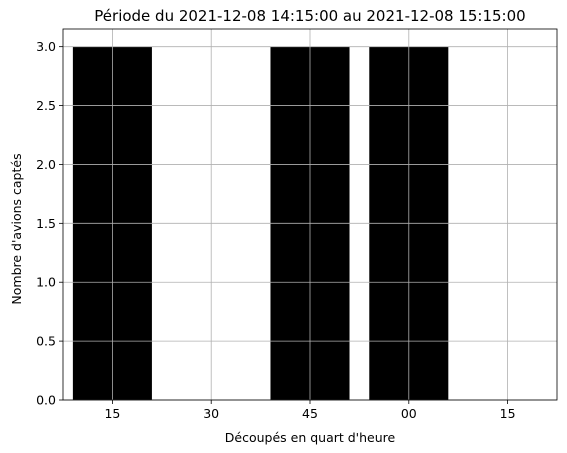  I want to click on x-tick-label: 30, so click(211, 413).